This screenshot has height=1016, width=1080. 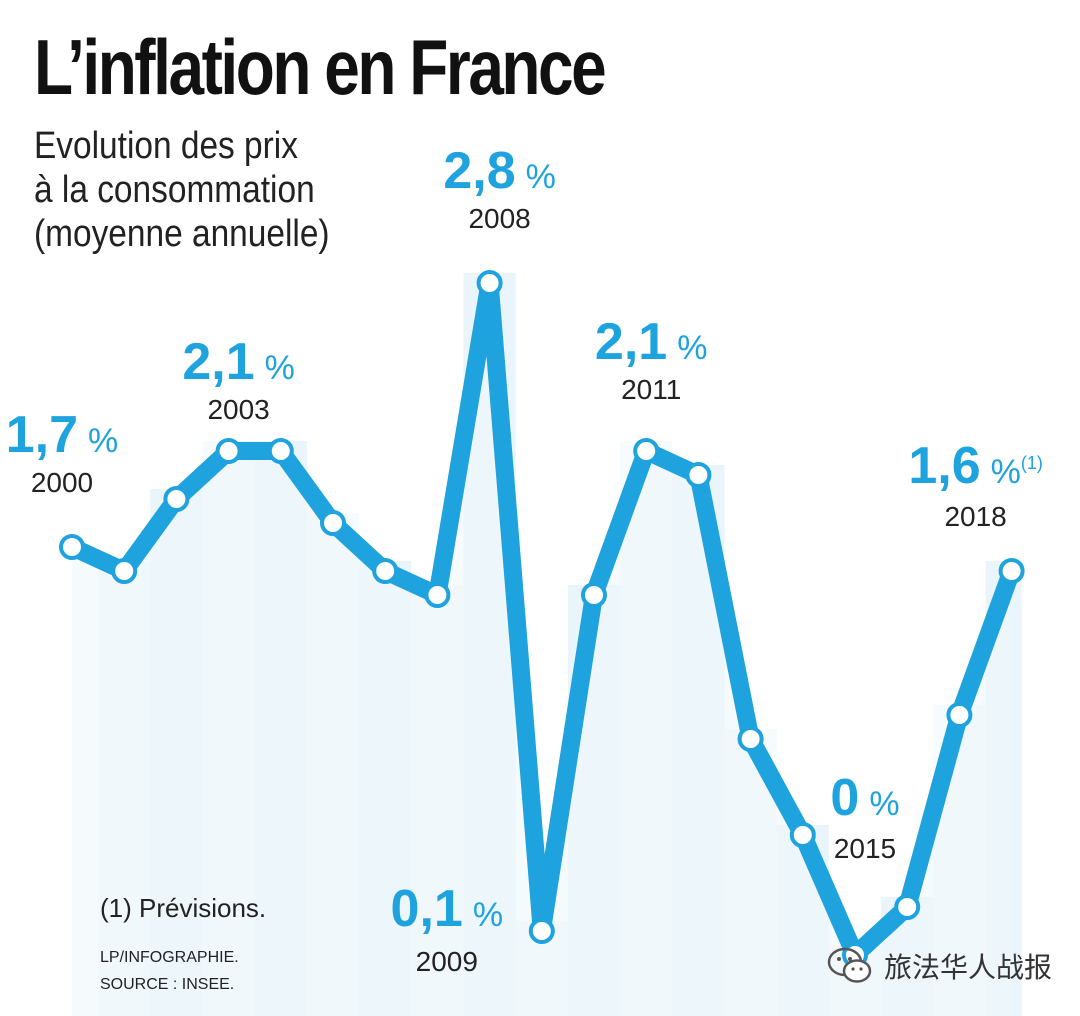 I want to click on value-label: 0,1%, so click(x=447, y=909).